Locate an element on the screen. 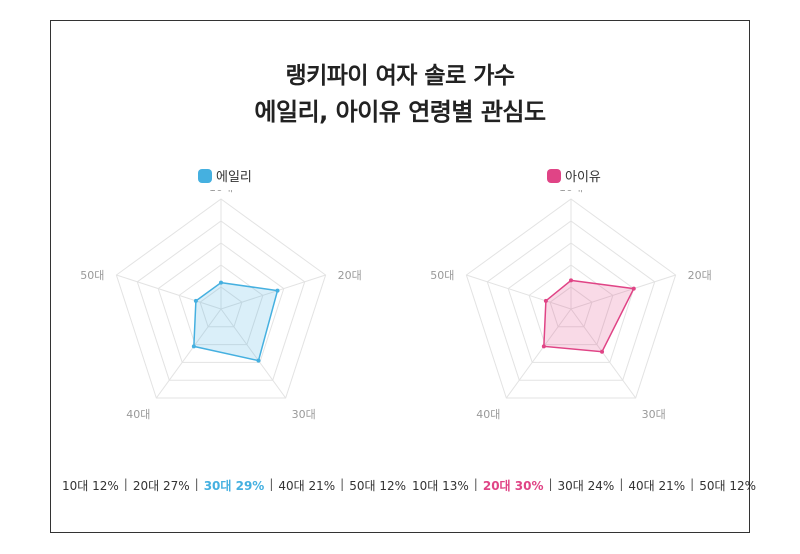 The image size is (800, 554). legend-iu: 아이유 is located at coordinates (574, 175).